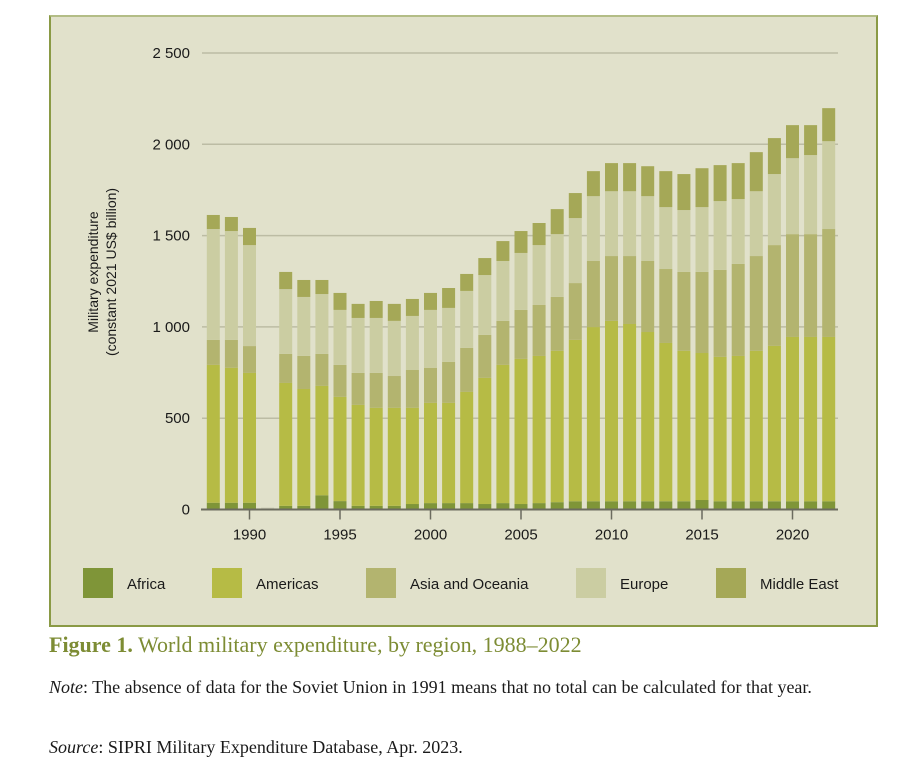  I want to click on y-tick-label: 2 500, so click(171, 53).